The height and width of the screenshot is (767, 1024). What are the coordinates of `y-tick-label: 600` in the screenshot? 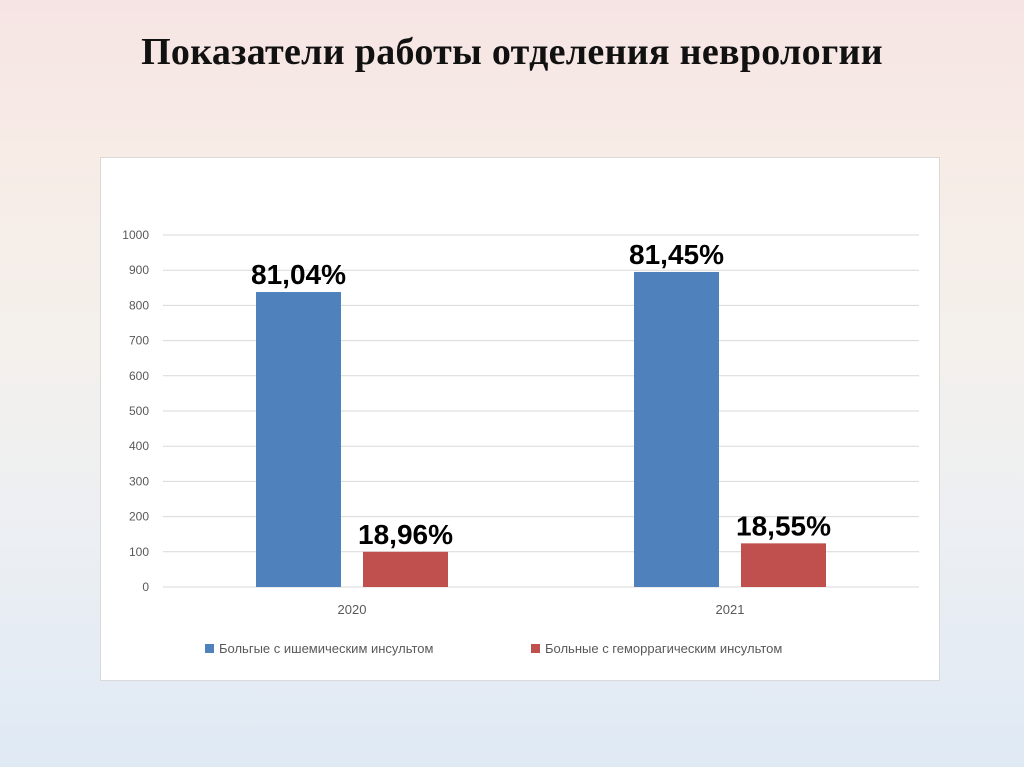 It's located at (139, 376).